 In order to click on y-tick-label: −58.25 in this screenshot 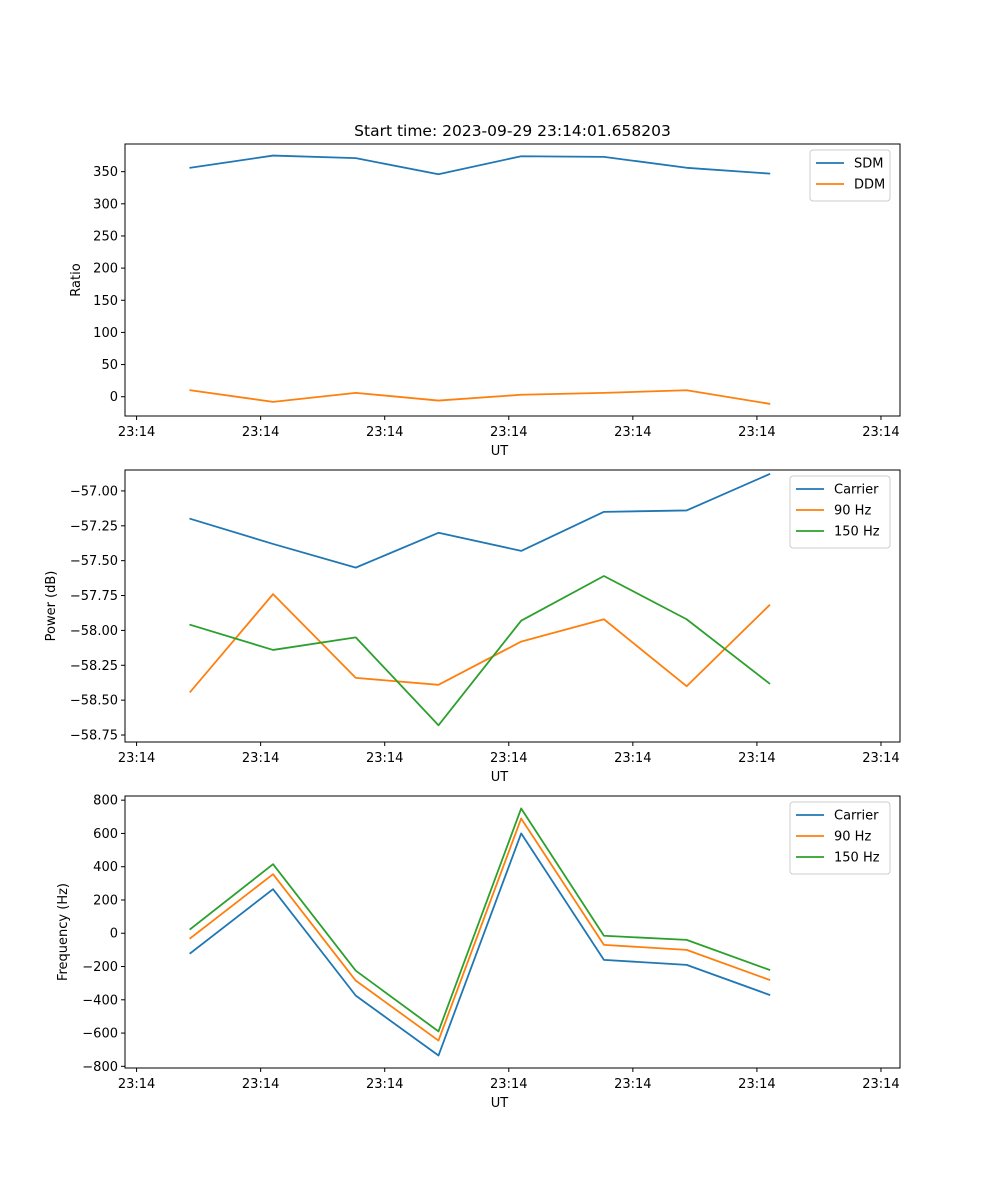, I will do `click(94, 666)`.